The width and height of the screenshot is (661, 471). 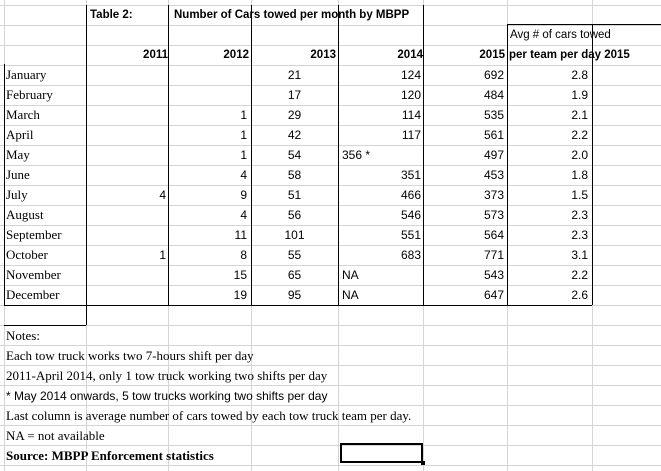 I want to click on table-cell-y2012: 15, so click(x=240, y=275).